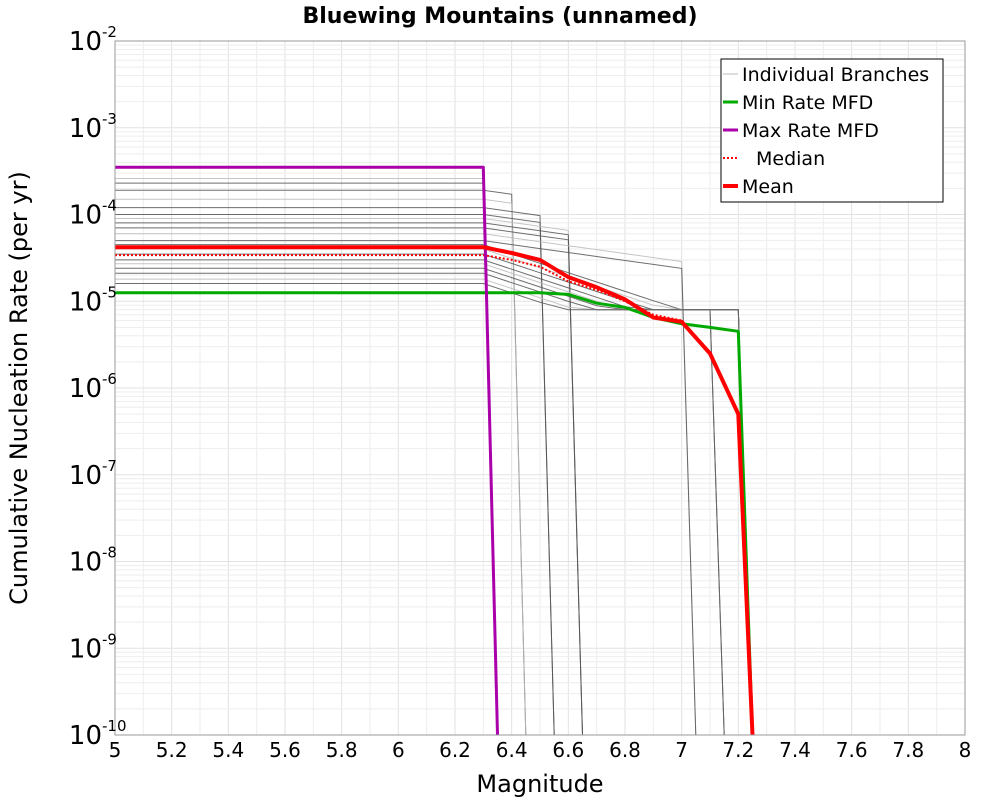 This screenshot has height=804, width=1000. I want to click on x-tick-label: 6, so click(398, 750).